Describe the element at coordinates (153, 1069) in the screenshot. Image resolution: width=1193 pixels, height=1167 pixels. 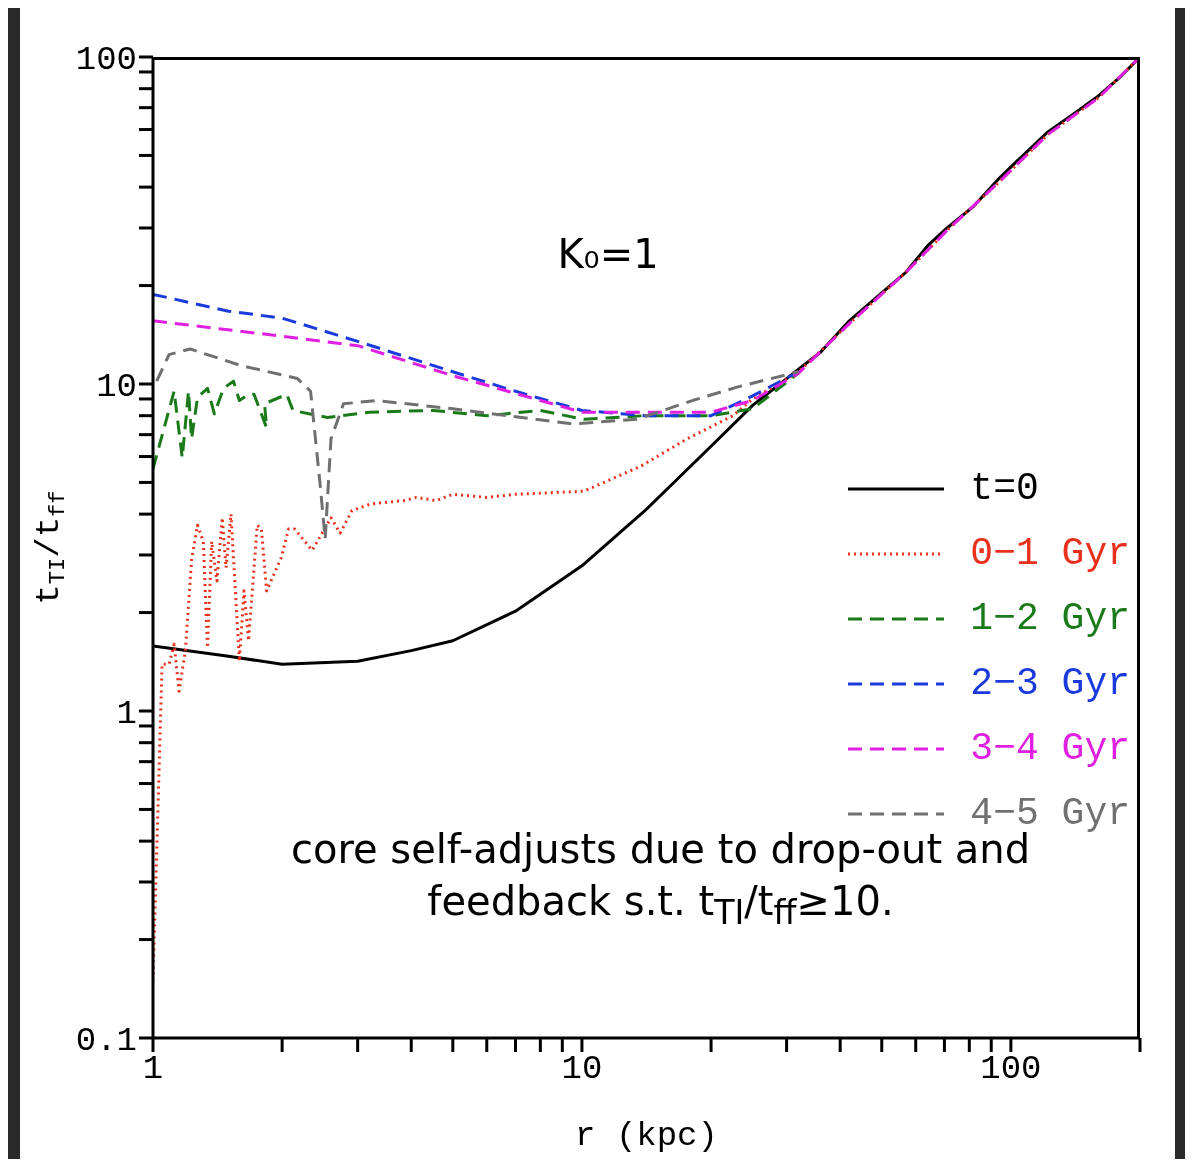
I see `x-tick-label: 1` at that location.